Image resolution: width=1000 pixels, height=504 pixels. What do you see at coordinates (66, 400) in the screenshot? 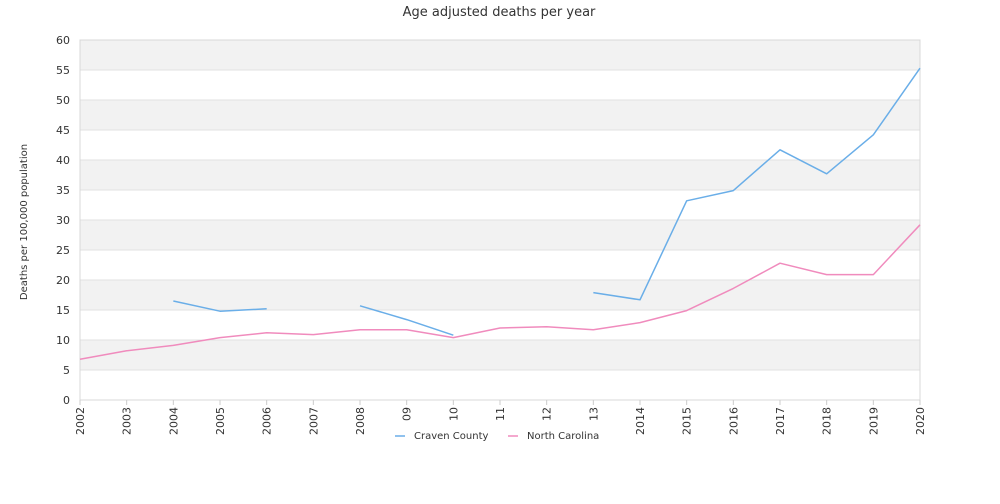
I see `y-tick-label: 0` at bounding box center [66, 400].